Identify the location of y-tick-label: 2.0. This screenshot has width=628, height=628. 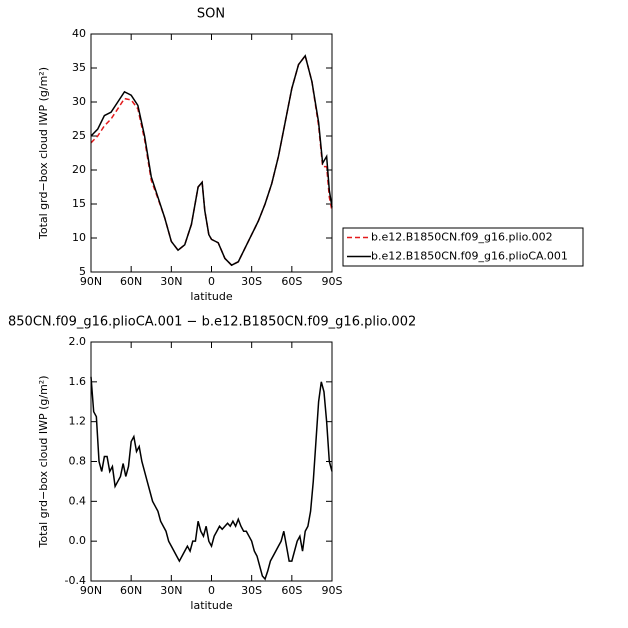
(78, 341).